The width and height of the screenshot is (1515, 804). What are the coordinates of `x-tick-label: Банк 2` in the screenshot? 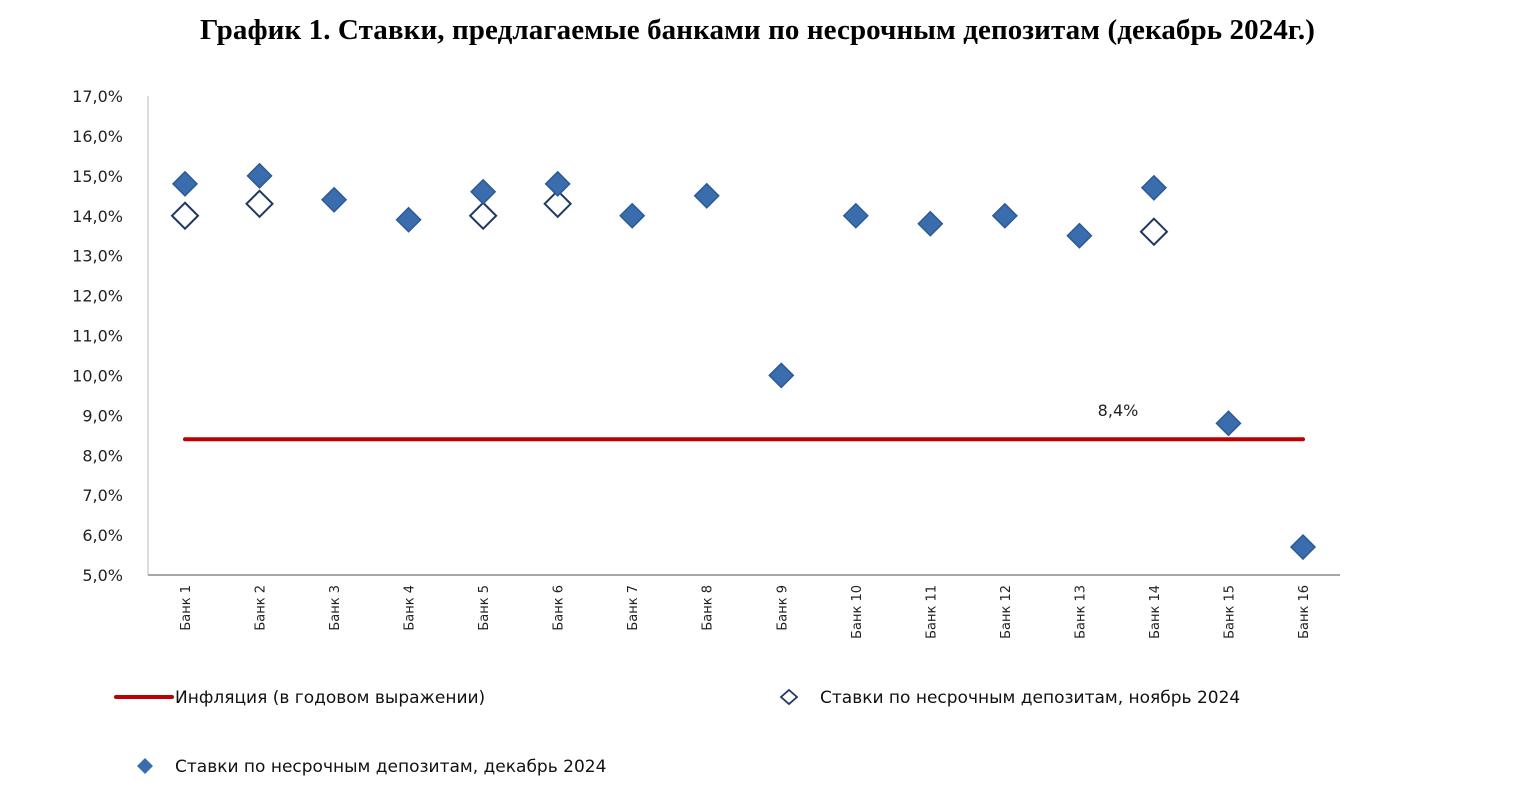 It's located at (261, 608).